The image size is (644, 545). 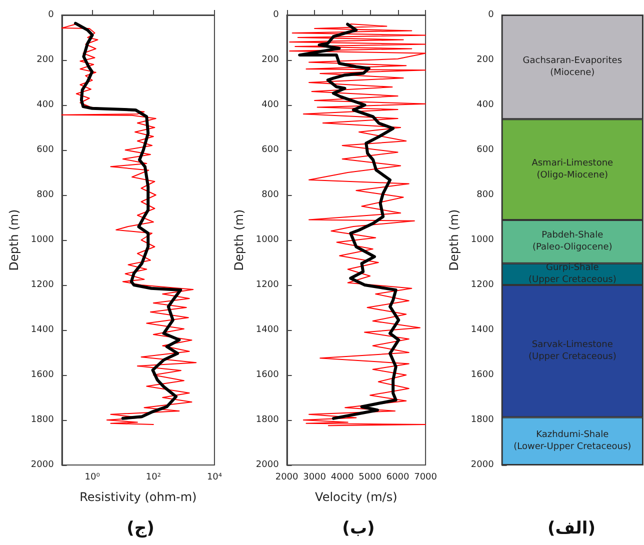 I want to click on text: (الف), so click(x=571, y=528).